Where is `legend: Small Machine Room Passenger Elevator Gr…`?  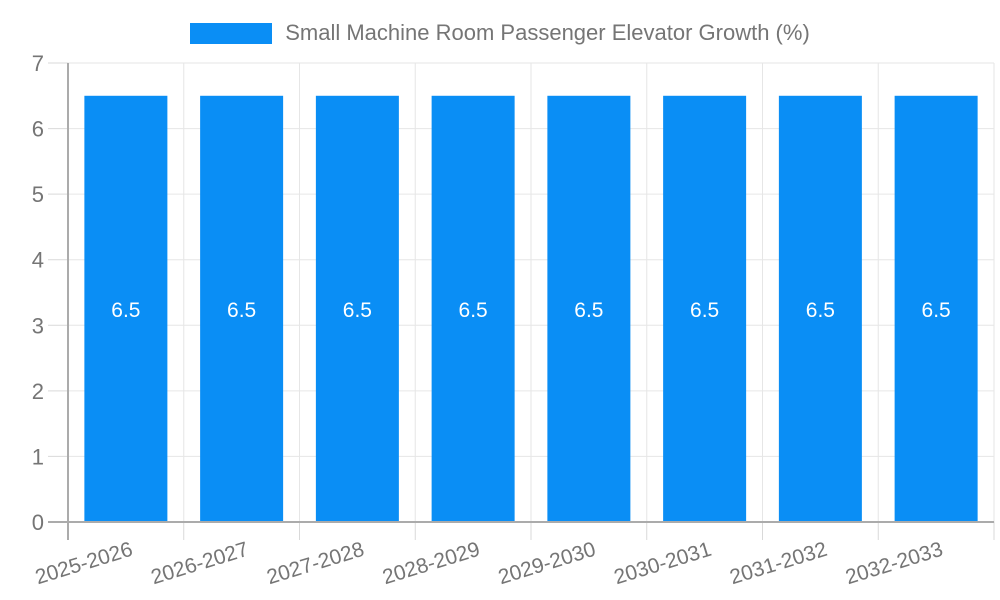 legend: Small Machine Room Passenger Elevator Gr… is located at coordinates (500, 33).